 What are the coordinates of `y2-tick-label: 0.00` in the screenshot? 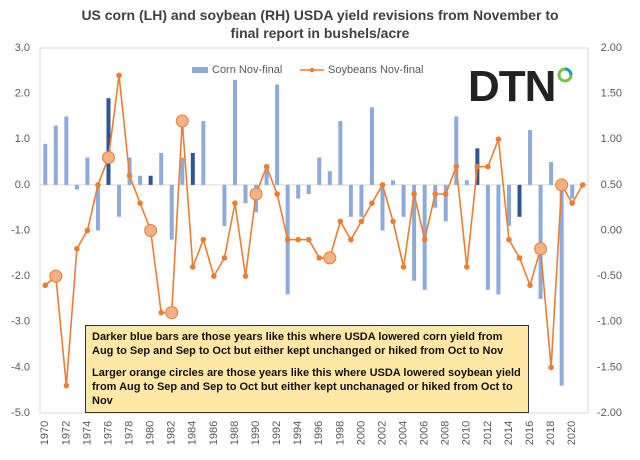 It's located at (611, 230).